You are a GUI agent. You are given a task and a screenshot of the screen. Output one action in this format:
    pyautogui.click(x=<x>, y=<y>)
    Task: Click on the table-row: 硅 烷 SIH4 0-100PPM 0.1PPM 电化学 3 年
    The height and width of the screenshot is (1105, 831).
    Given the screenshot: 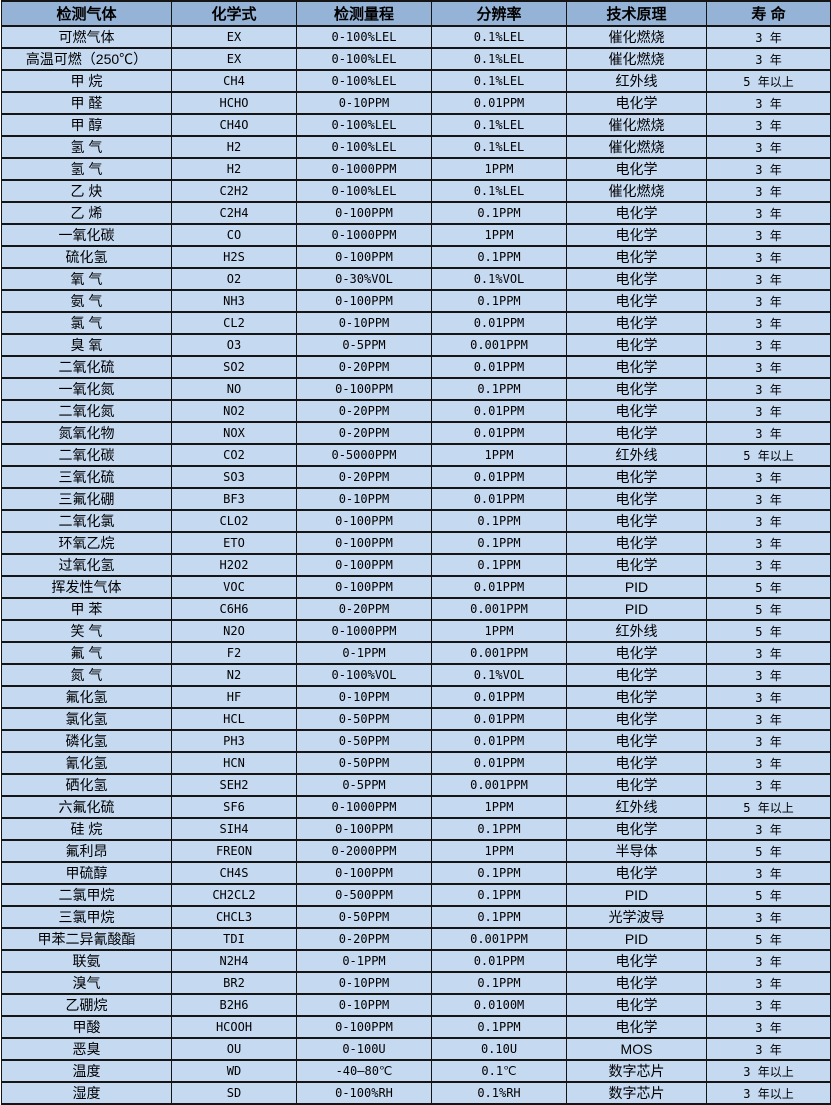 What is the action you would take?
    pyautogui.click(x=416, y=829)
    